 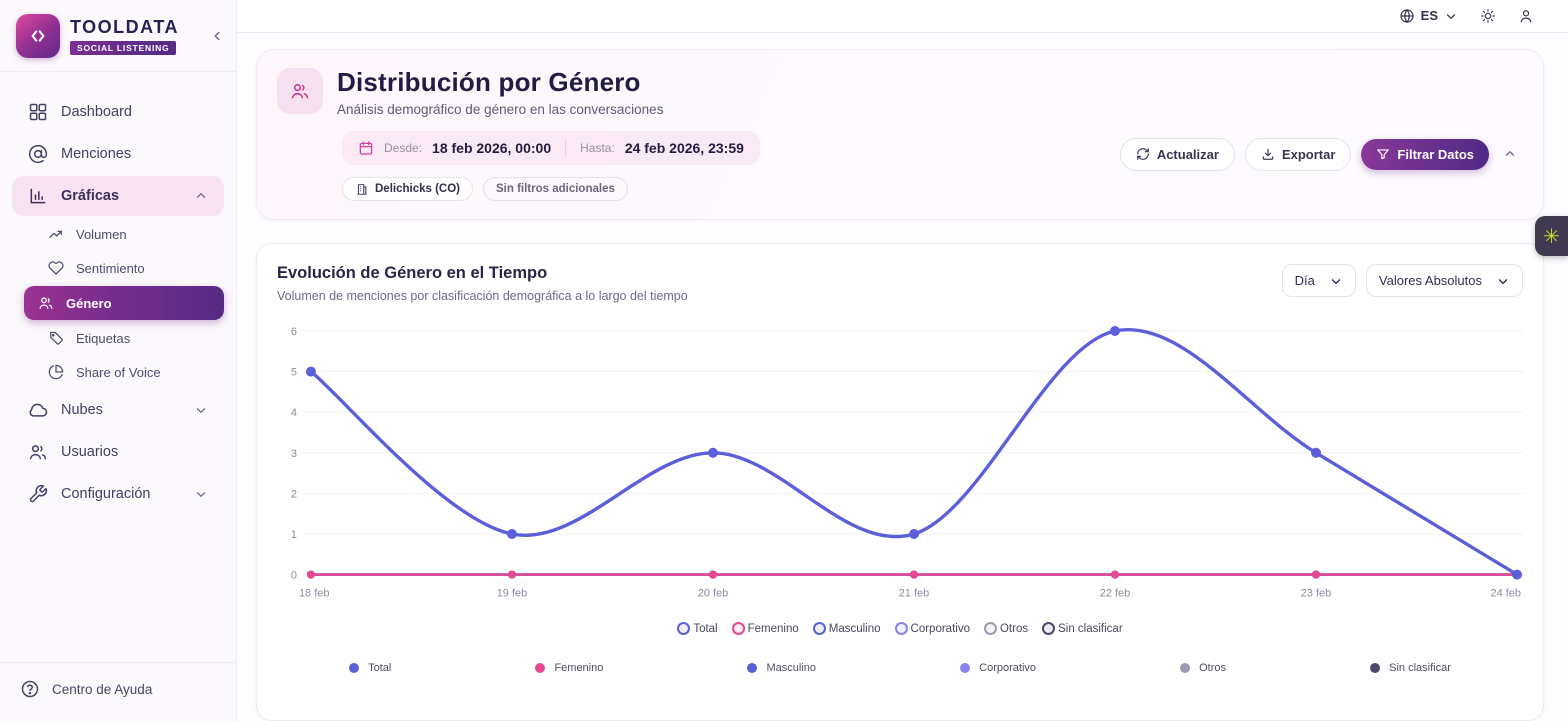 What do you see at coordinates (1506, 594) in the screenshot?
I see `x-tick-label: 24 feb` at bounding box center [1506, 594].